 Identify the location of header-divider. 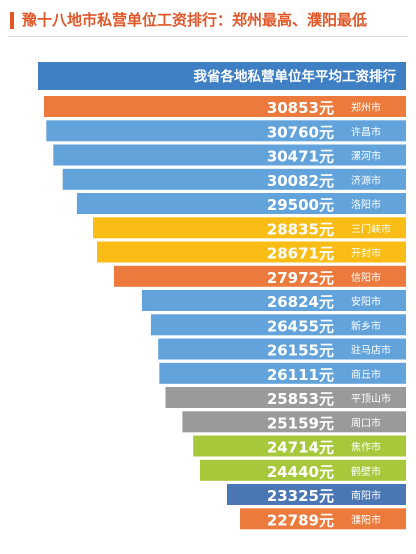
(208, 36).